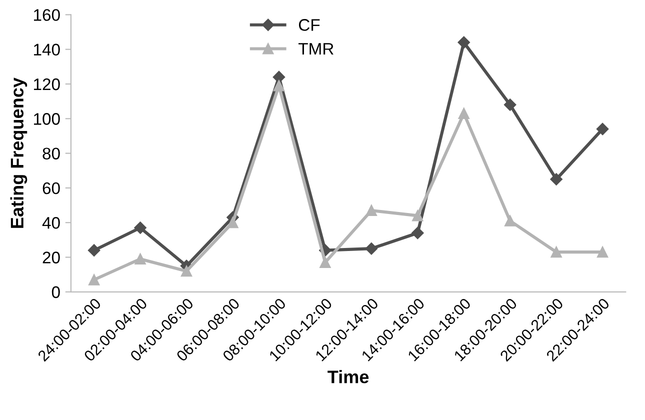 The height and width of the screenshot is (420, 645). Describe the element at coordinates (47, 119) in the screenshot. I see `y-tick-label: 100` at that location.